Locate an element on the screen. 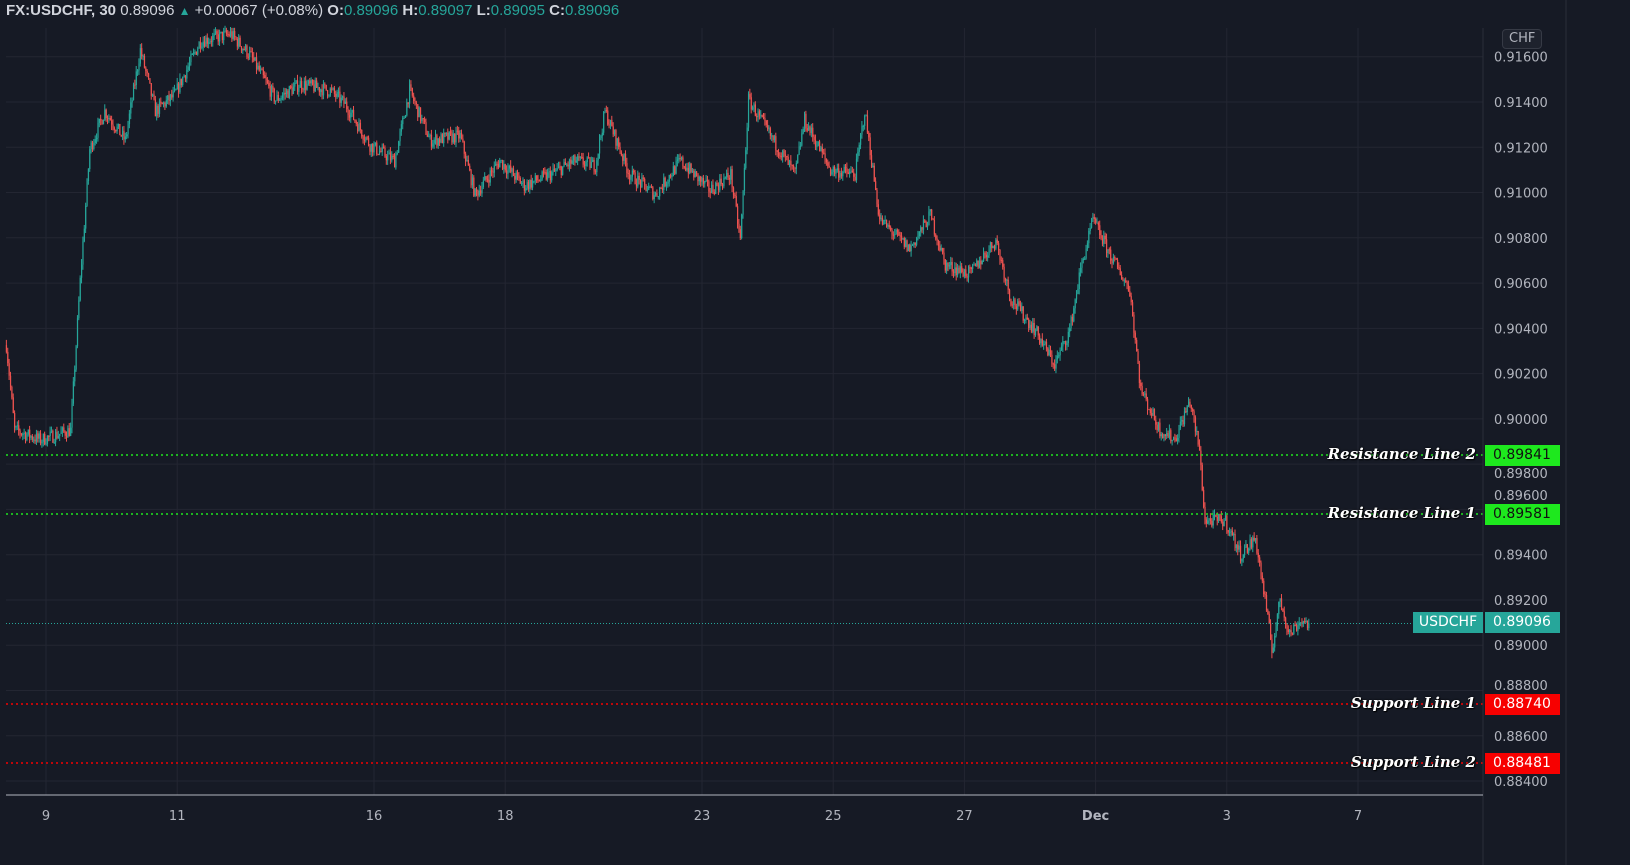  low-label: L: is located at coordinates (483, 10).